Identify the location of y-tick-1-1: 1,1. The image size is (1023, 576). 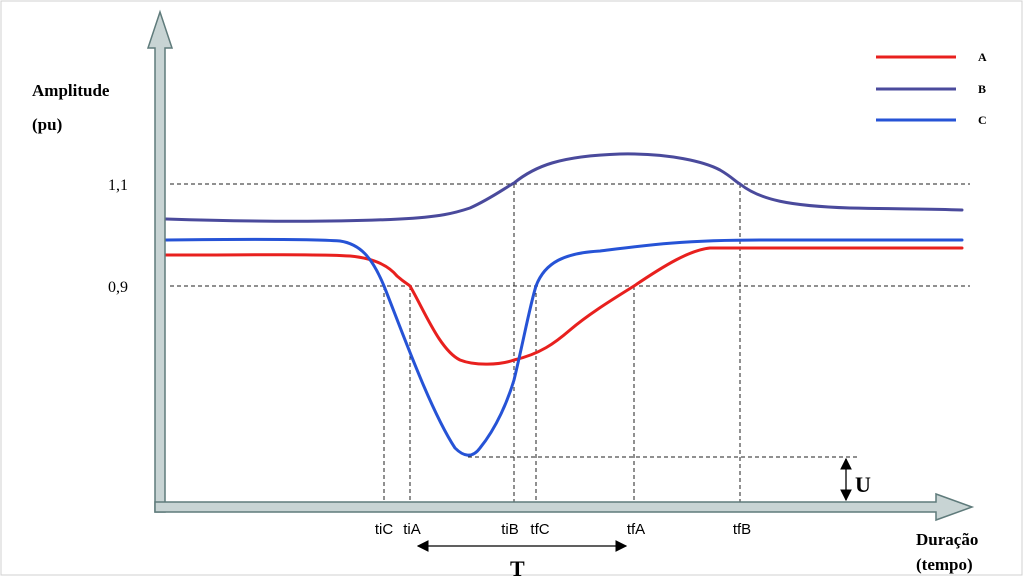
(118, 185).